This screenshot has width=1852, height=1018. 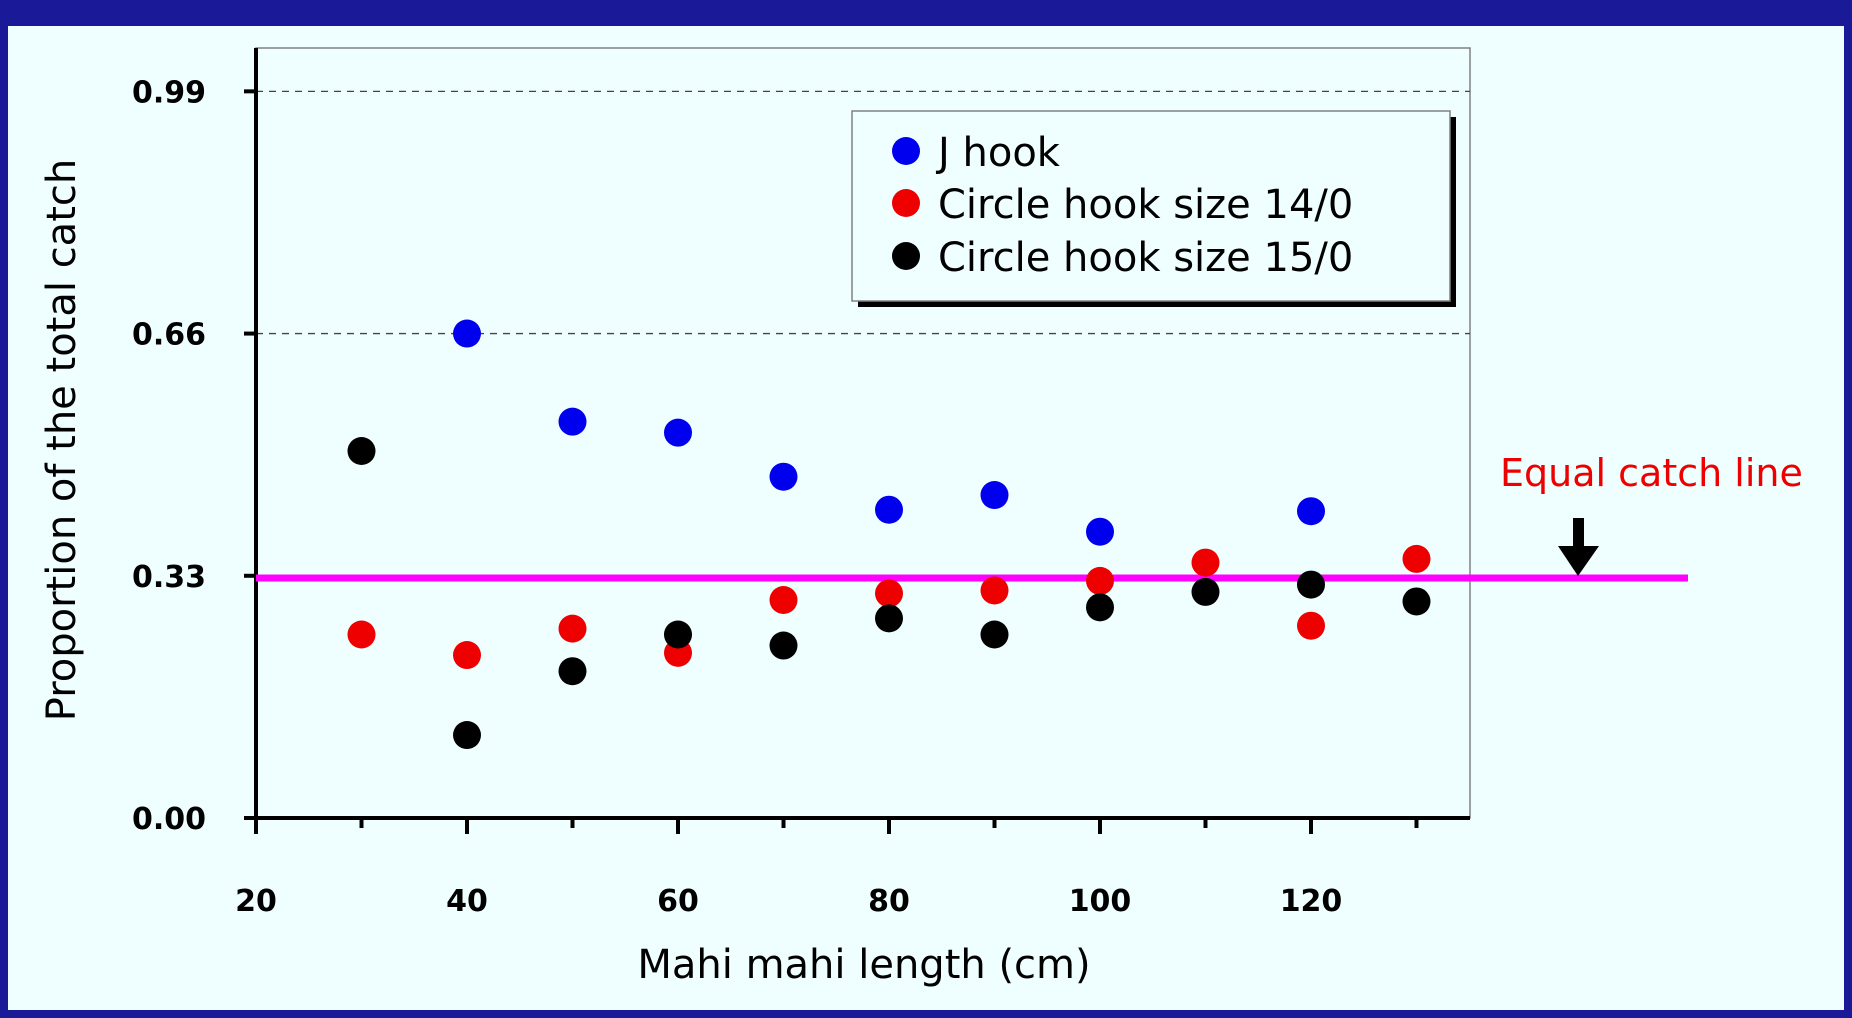 I want to click on legend-box, so click(x=1151, y=206).